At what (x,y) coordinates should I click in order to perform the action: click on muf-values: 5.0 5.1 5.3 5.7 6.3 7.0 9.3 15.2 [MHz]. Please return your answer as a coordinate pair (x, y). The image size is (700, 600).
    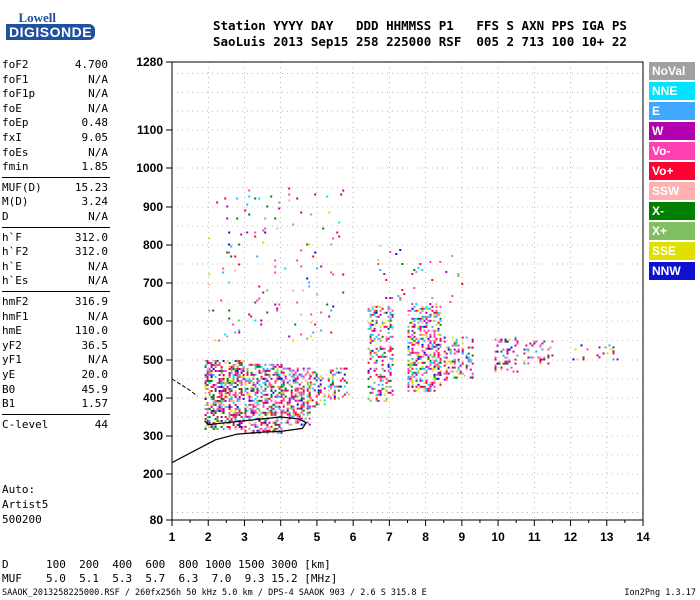
    Looking at the image, I should click on (192, 578).